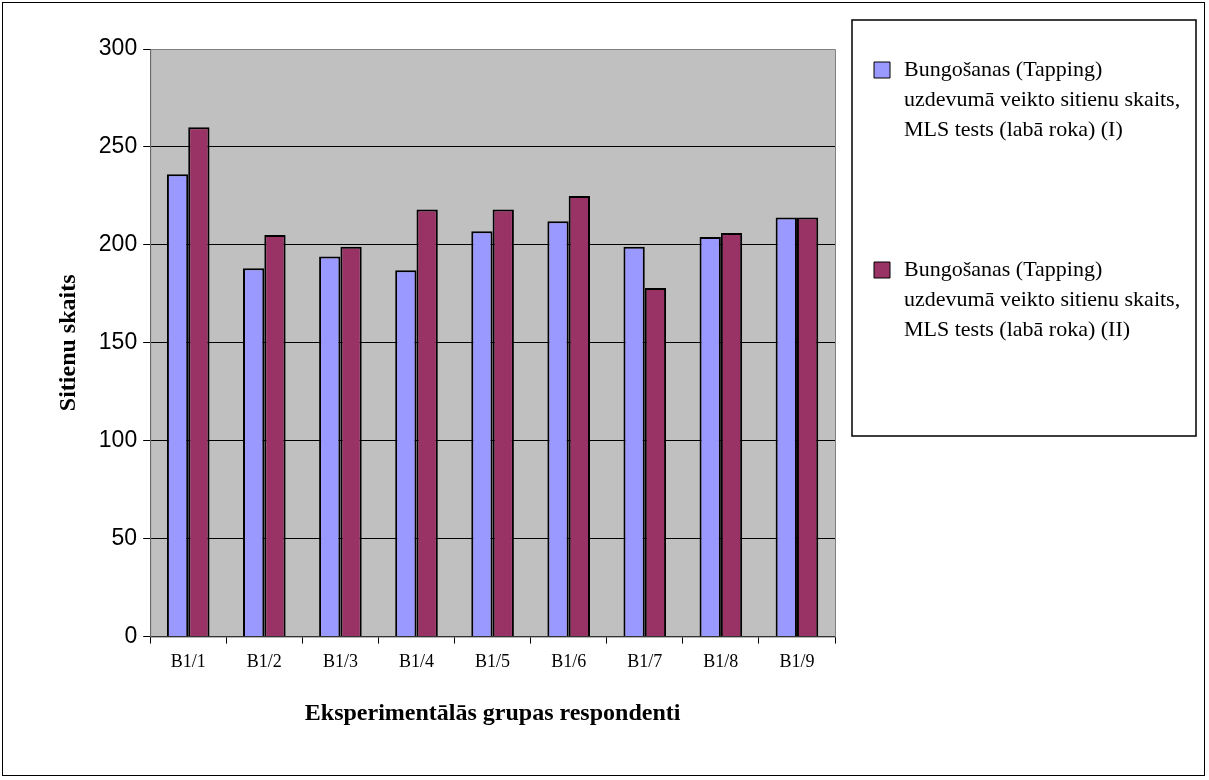 This screenshot has width=1209, height=780. Describe the element at coordinates (569, 661) in the screenshot. I see `x-tick-label: B1/6` at that location.